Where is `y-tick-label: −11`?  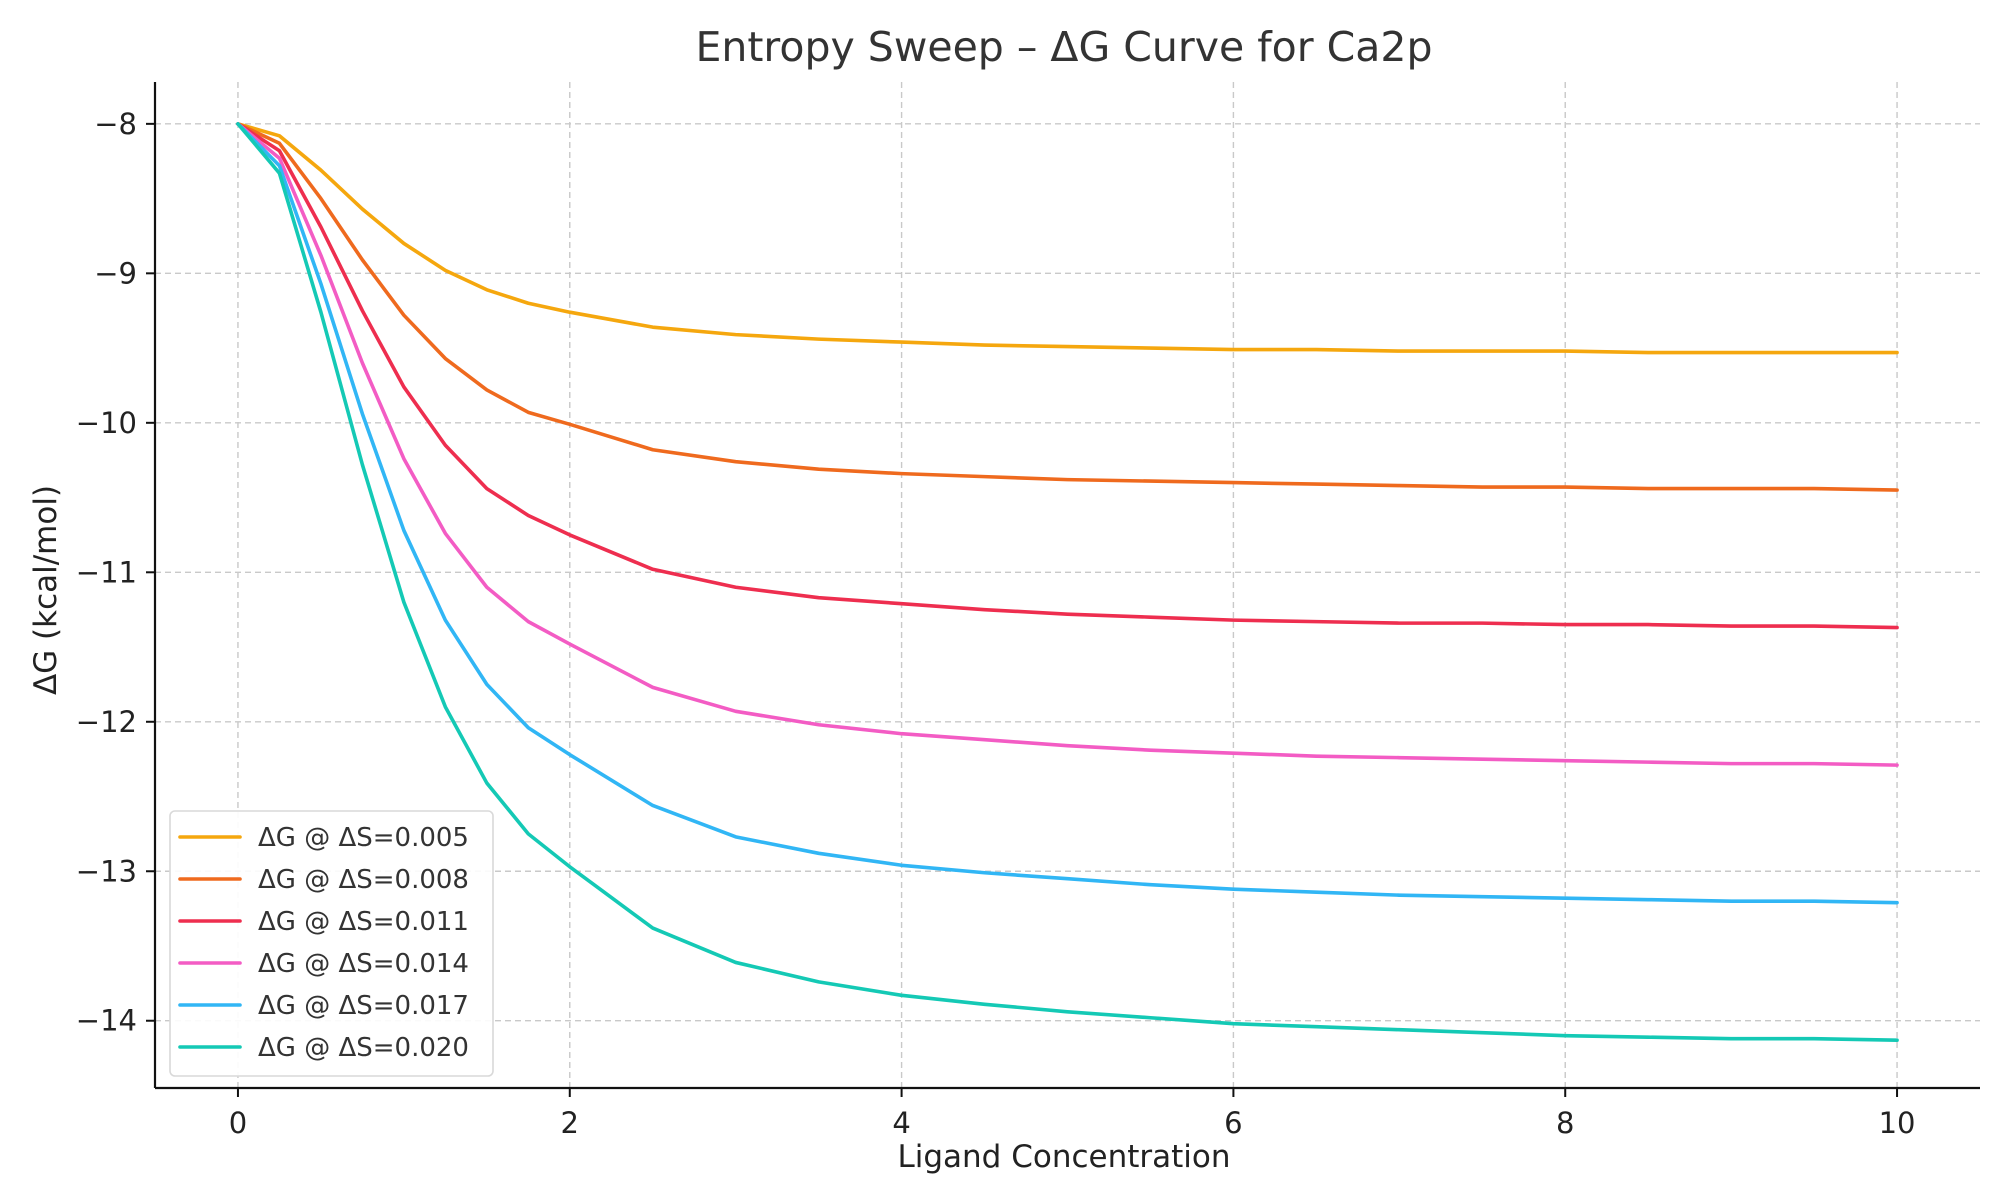
y-tick-label: −11 is located at coordinates (106, 572).